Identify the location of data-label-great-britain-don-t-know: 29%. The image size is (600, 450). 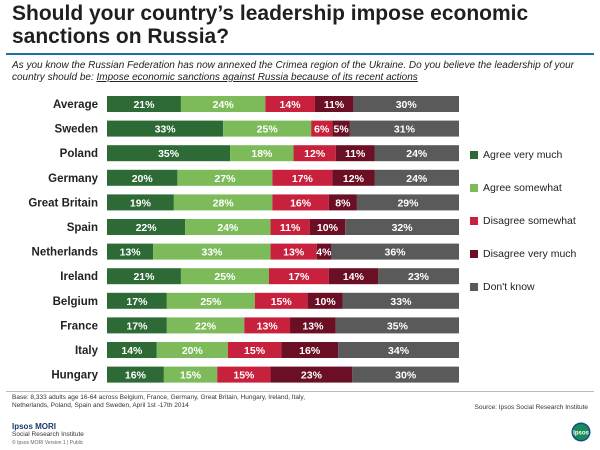
(408, 203).